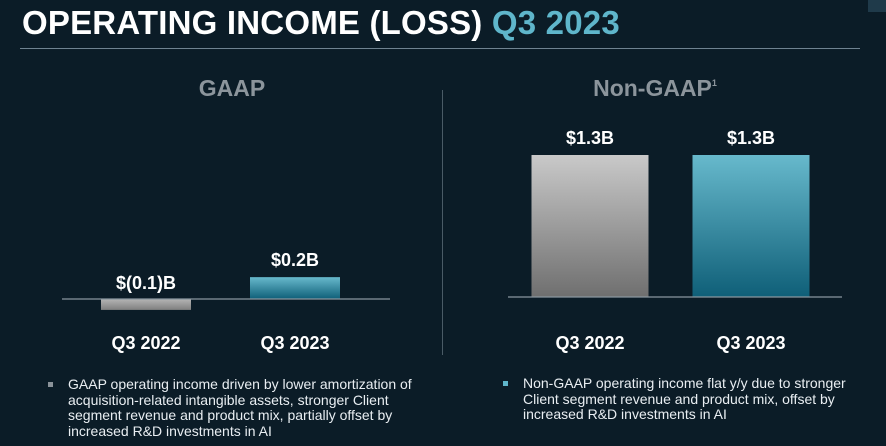 Image resolution: width=886 pixels, height=446 pixels. What do you see at coordinates (714, 83) in the screenshot?
I see `footnote-marker: 1` at bounding box center [714, 83].